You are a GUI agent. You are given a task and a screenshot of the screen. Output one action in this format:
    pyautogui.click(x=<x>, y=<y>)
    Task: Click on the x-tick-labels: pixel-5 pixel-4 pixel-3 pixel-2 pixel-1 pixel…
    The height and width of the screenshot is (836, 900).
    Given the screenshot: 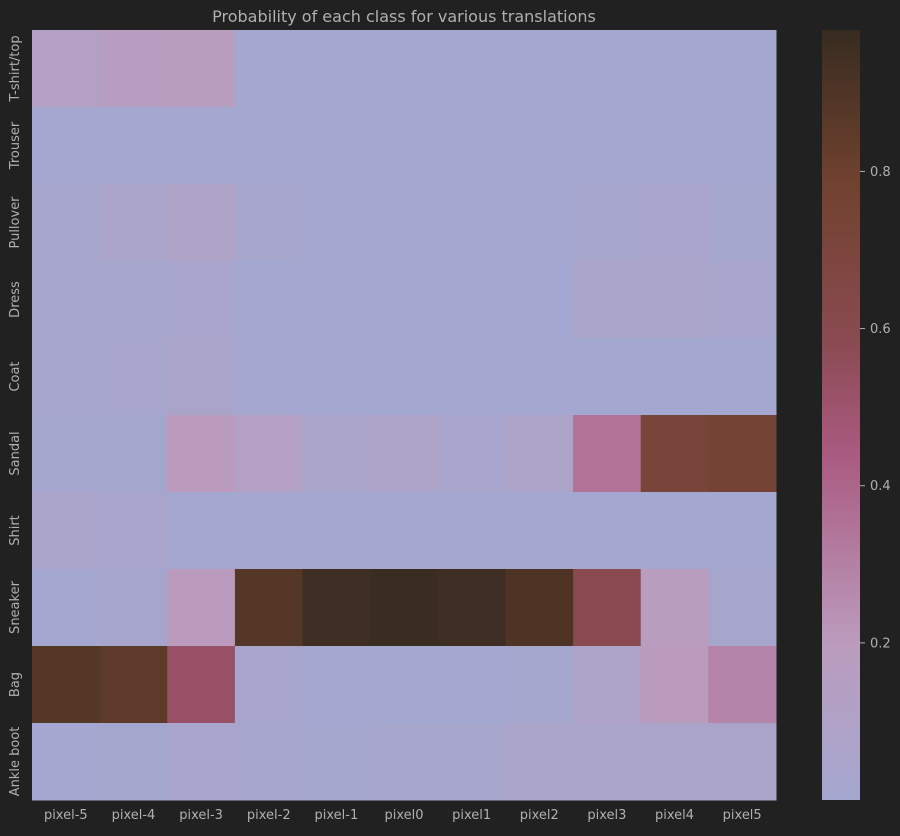 What is the action you would take?
    pyautogui.click(x=403, y=815)
    